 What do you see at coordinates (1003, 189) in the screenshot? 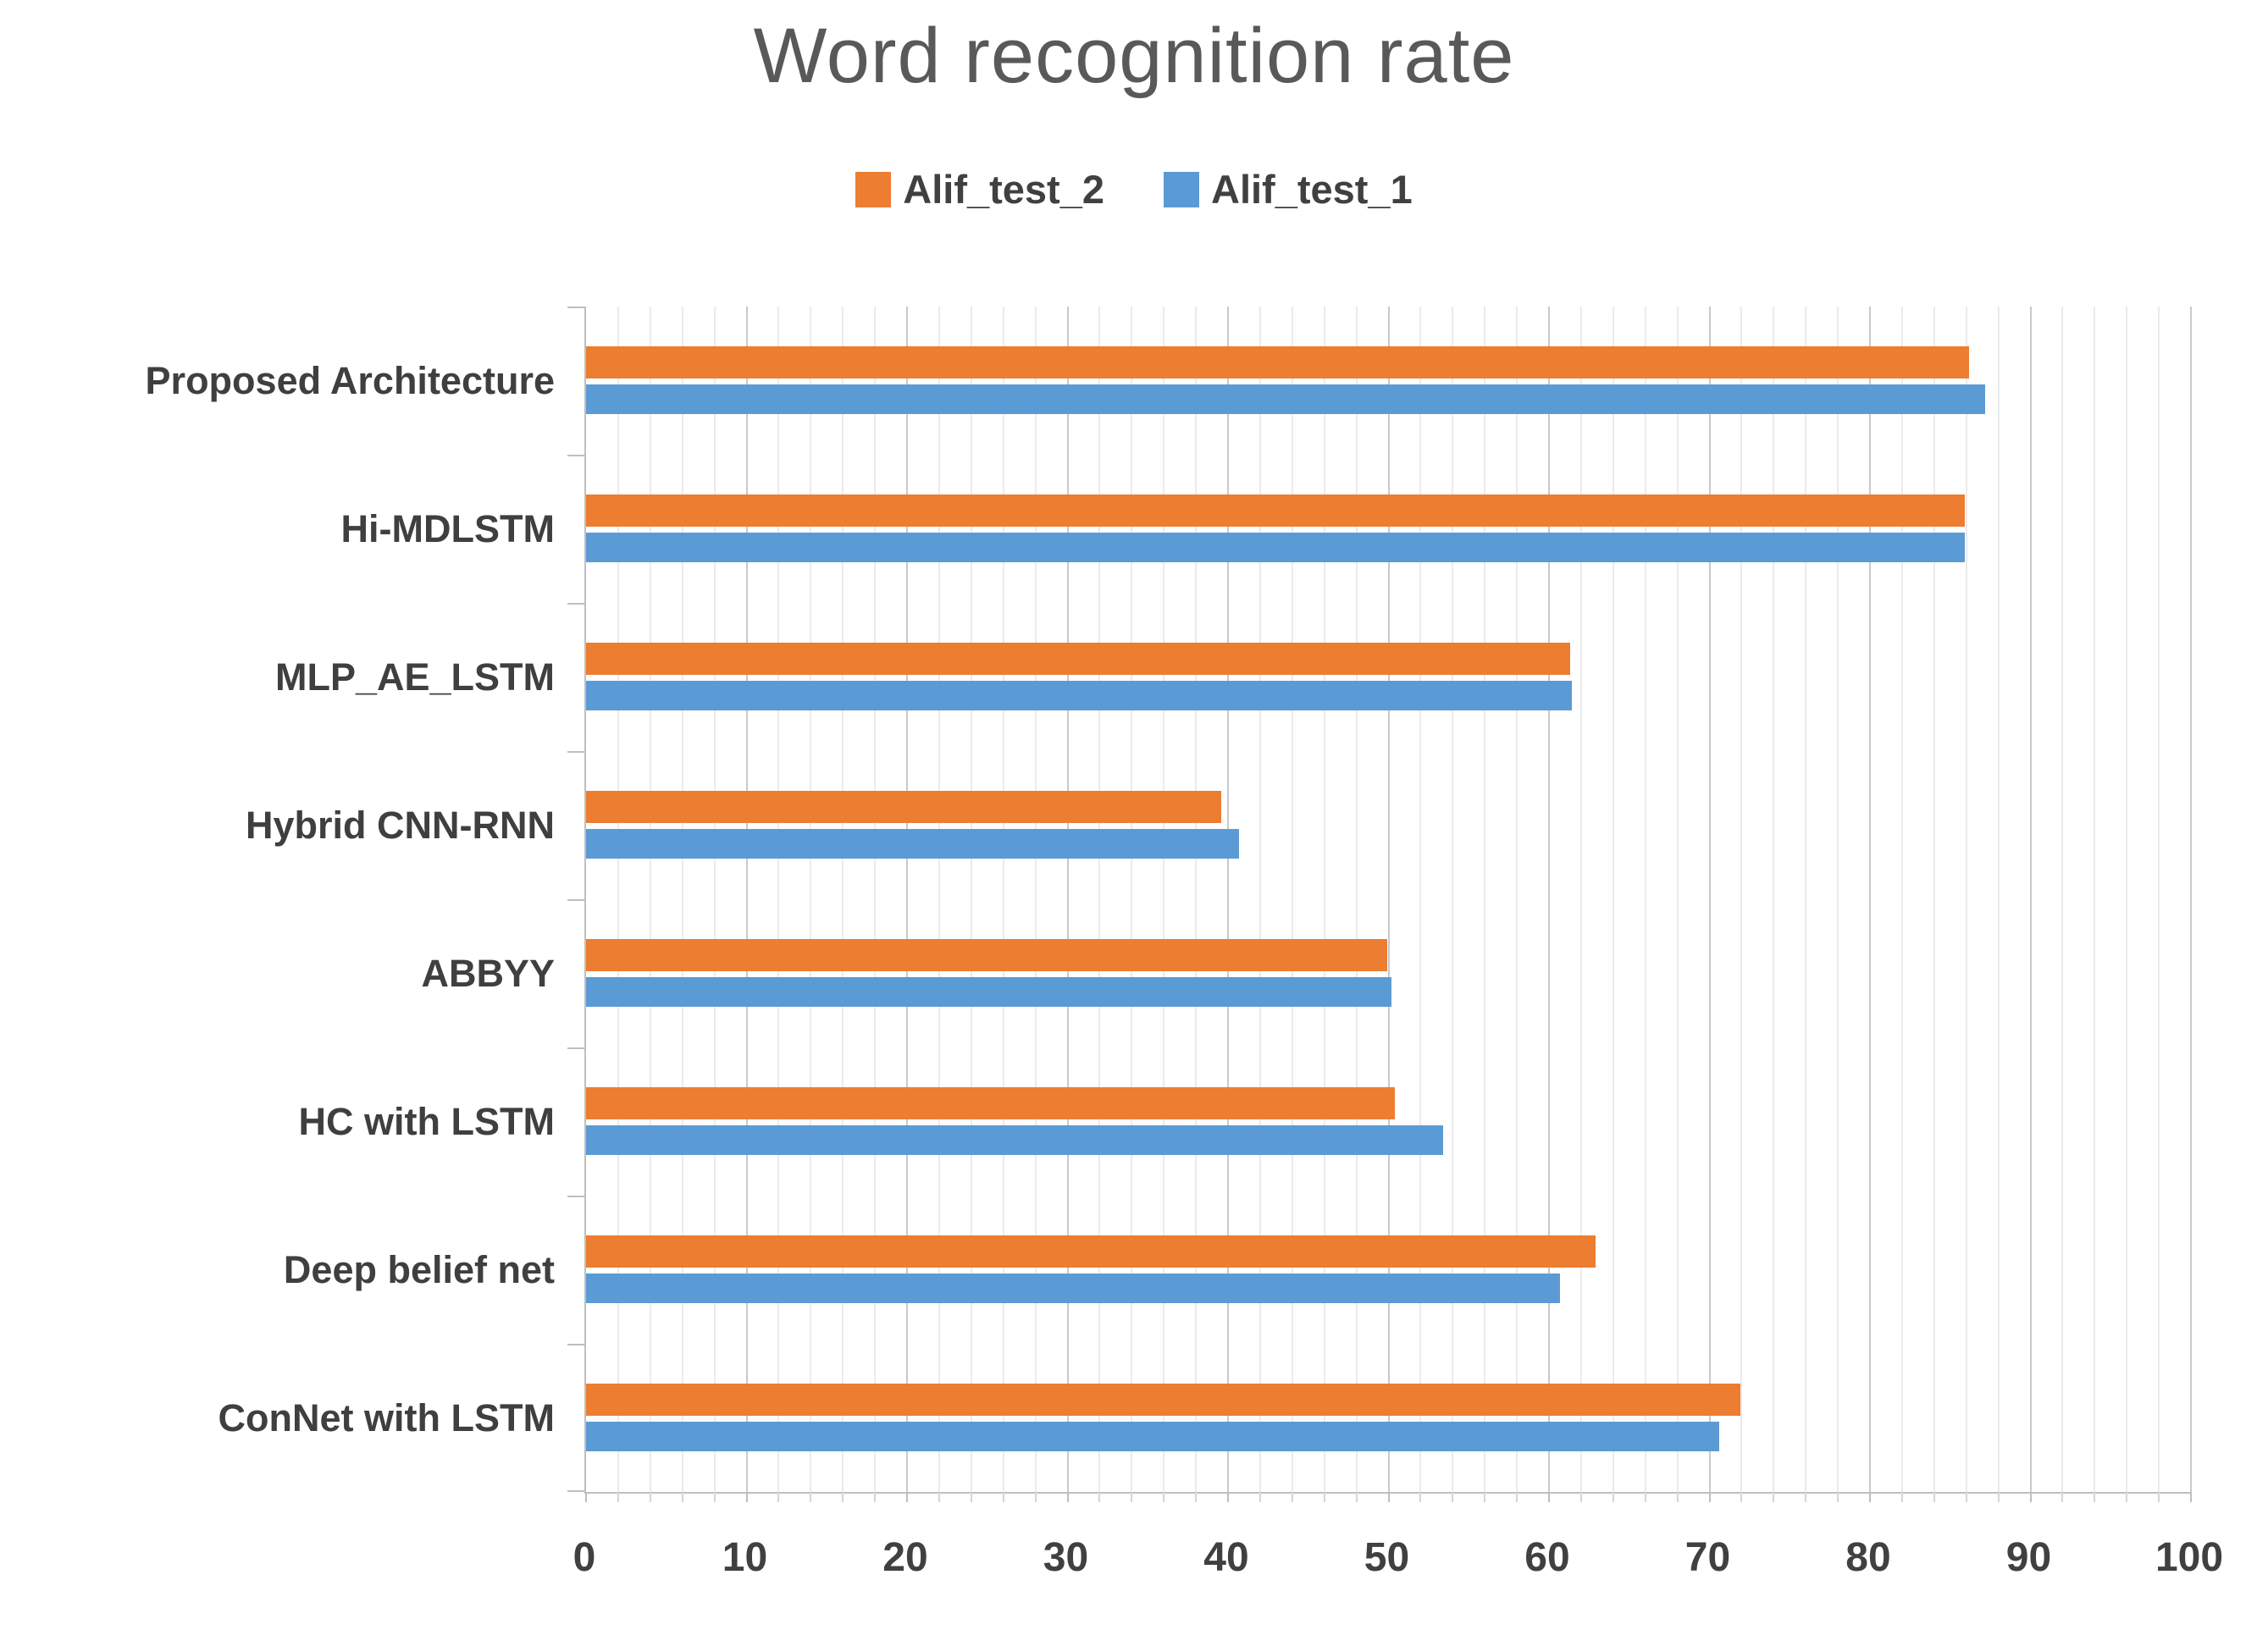
I see `legend-label-alif-test-2: Alif_test_2` at bounding box center [1003, 189].